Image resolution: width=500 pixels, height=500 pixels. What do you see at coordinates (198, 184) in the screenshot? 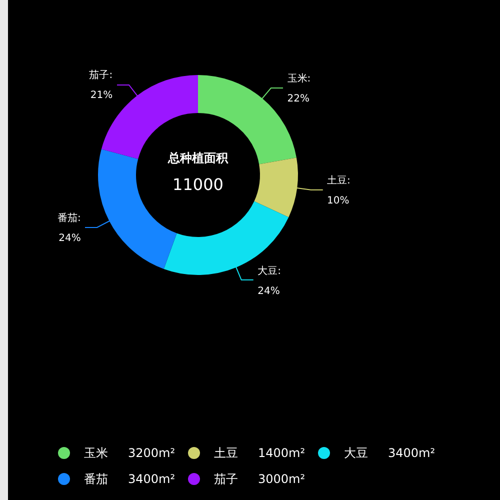
I see `text: 11000` at bounding box center [198, 184].